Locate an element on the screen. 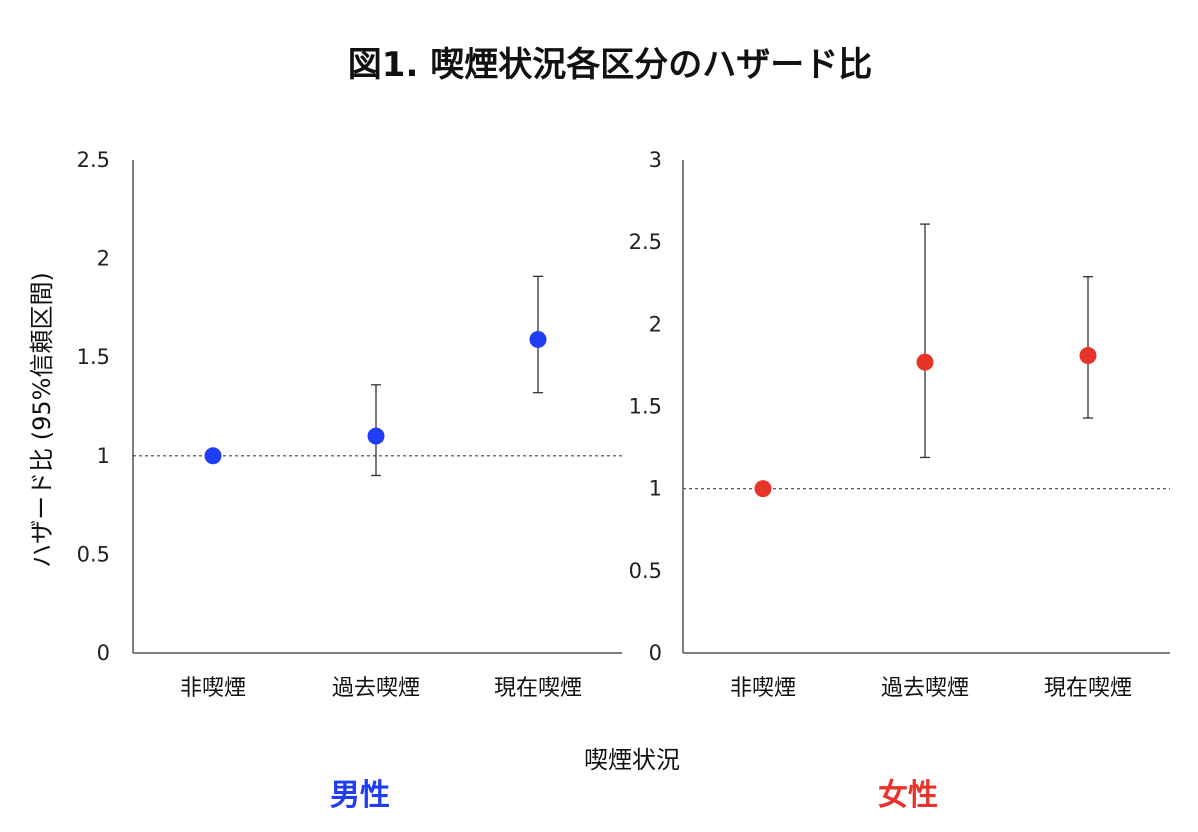  panel-label: 女性 is located at coordinates (908, 795).